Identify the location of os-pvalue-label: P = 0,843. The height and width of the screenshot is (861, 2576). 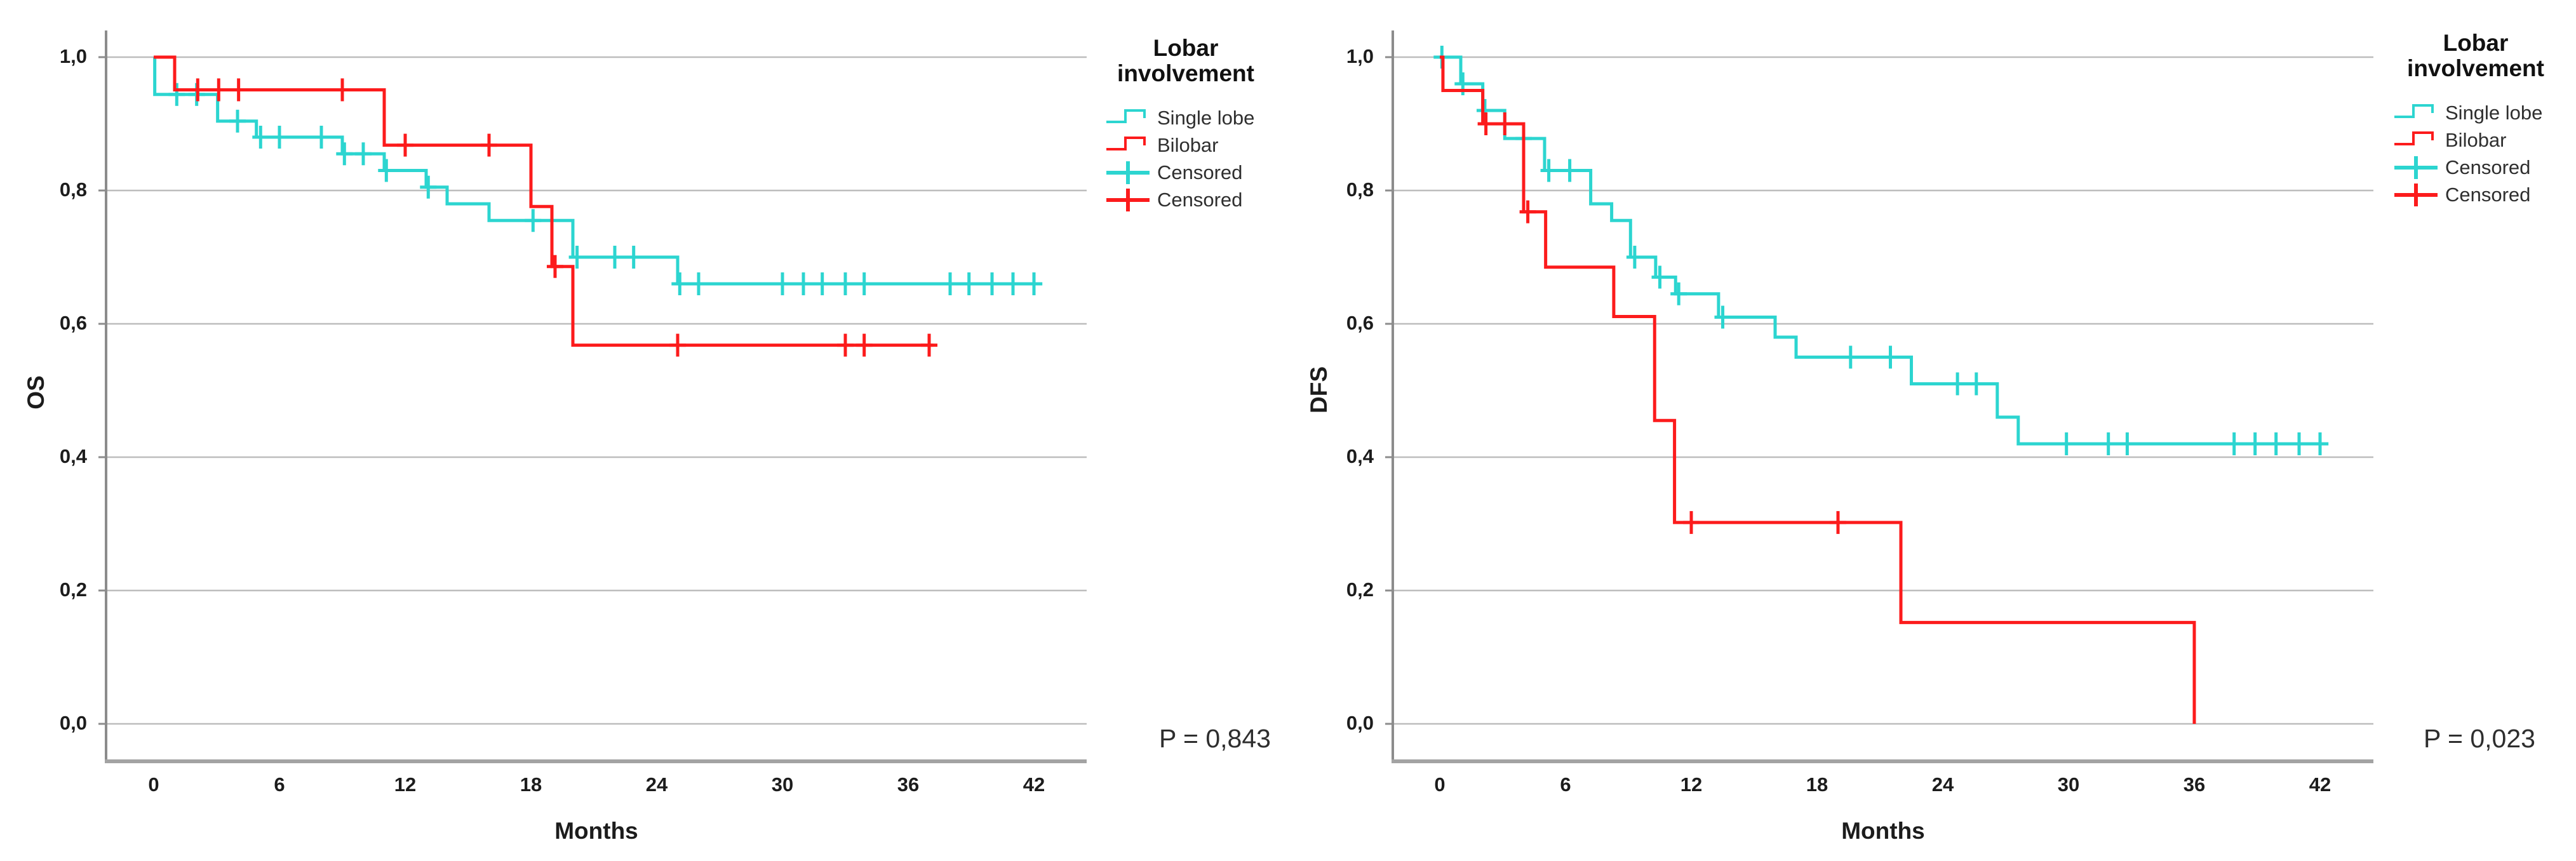
(1215, 738).